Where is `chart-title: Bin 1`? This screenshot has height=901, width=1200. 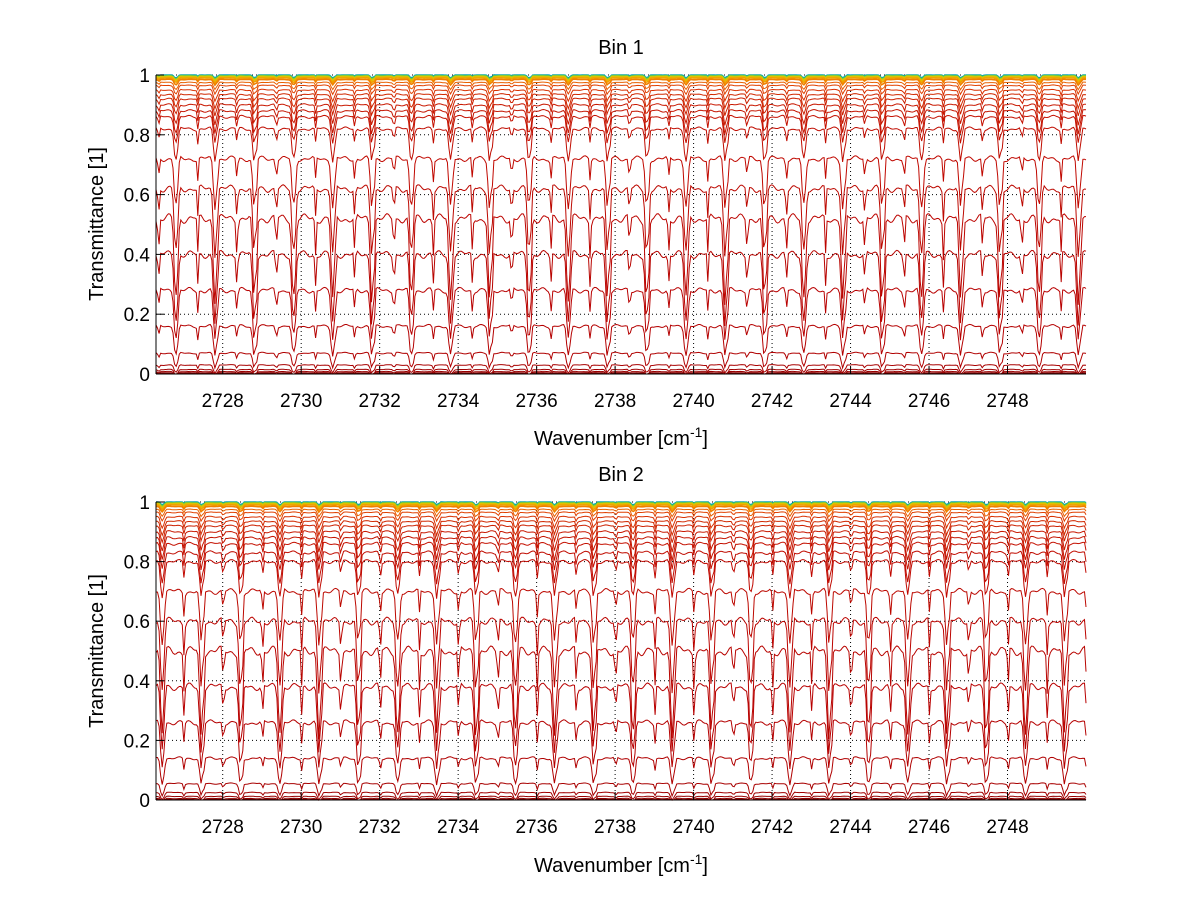 chart-title: Bin 1 is located at coordinates (621, 48).